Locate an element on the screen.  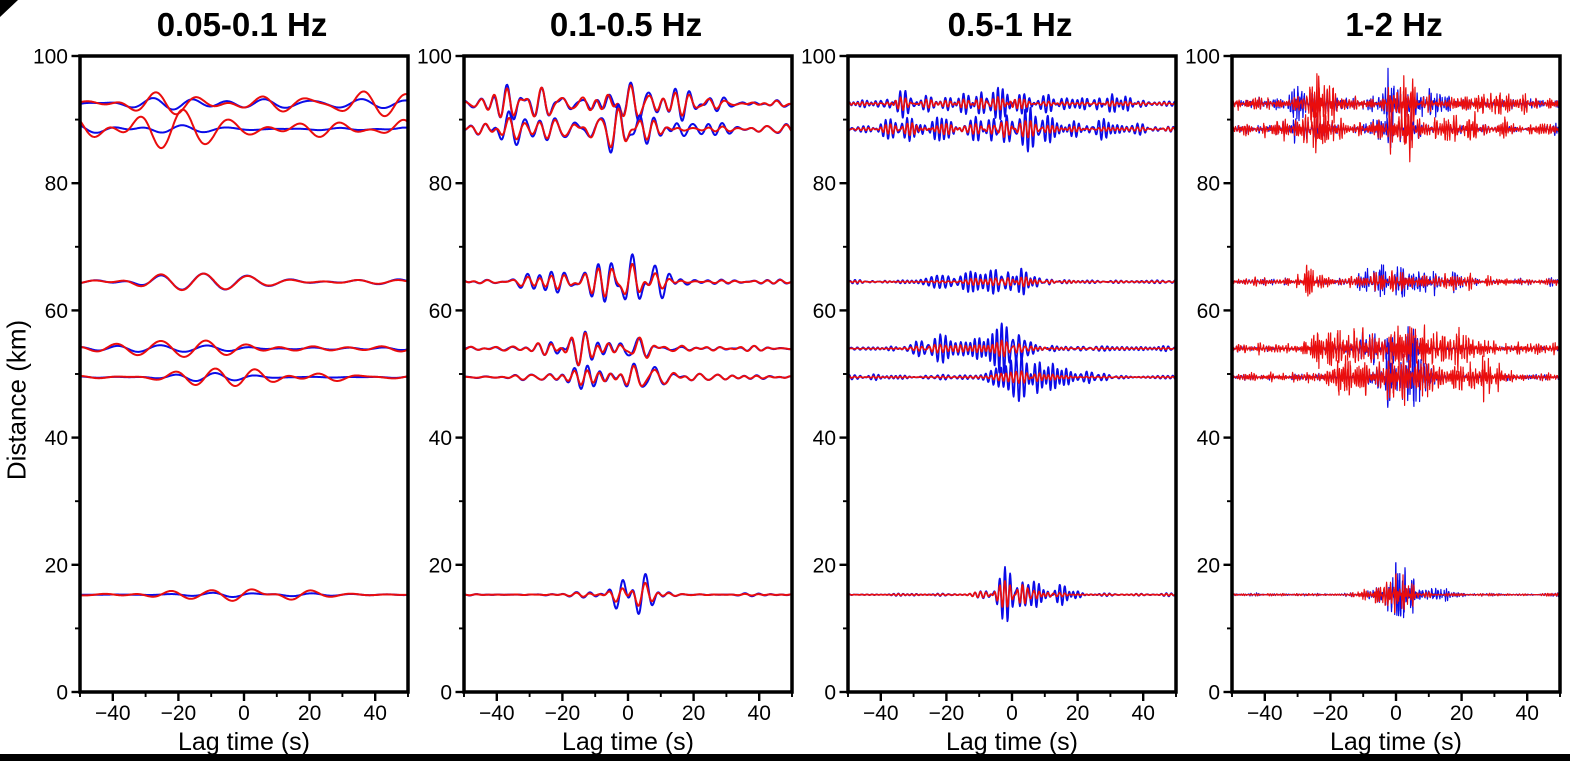
y-axis-title-column: Distance (km) is located at coordinates (16, 355).